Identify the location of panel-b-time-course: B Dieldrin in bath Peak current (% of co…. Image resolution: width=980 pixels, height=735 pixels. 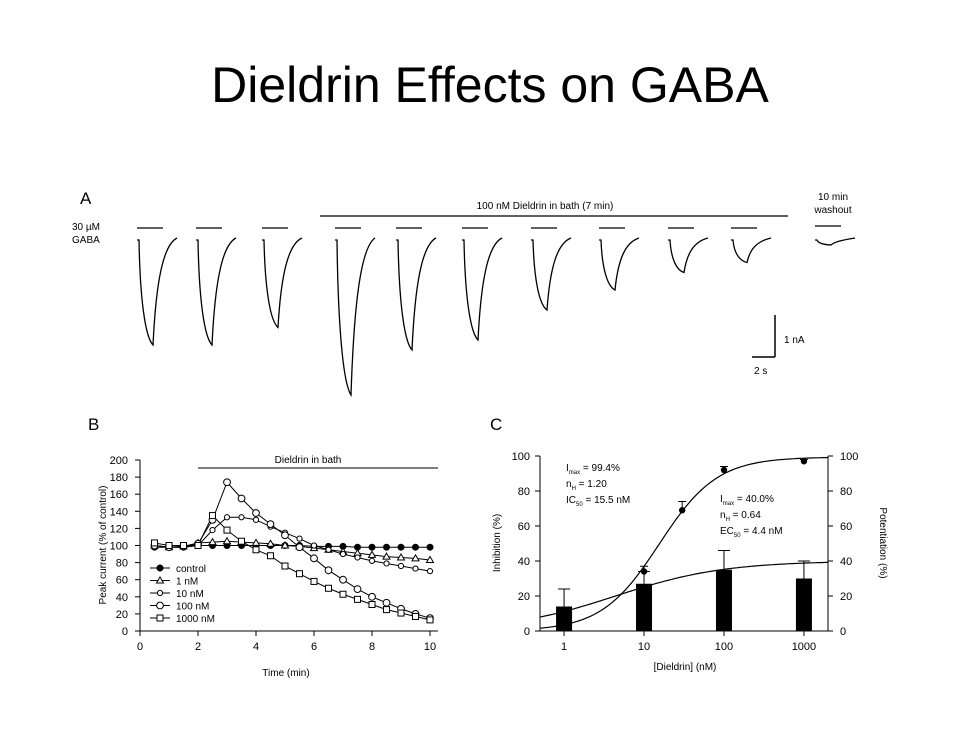
(263, 547).